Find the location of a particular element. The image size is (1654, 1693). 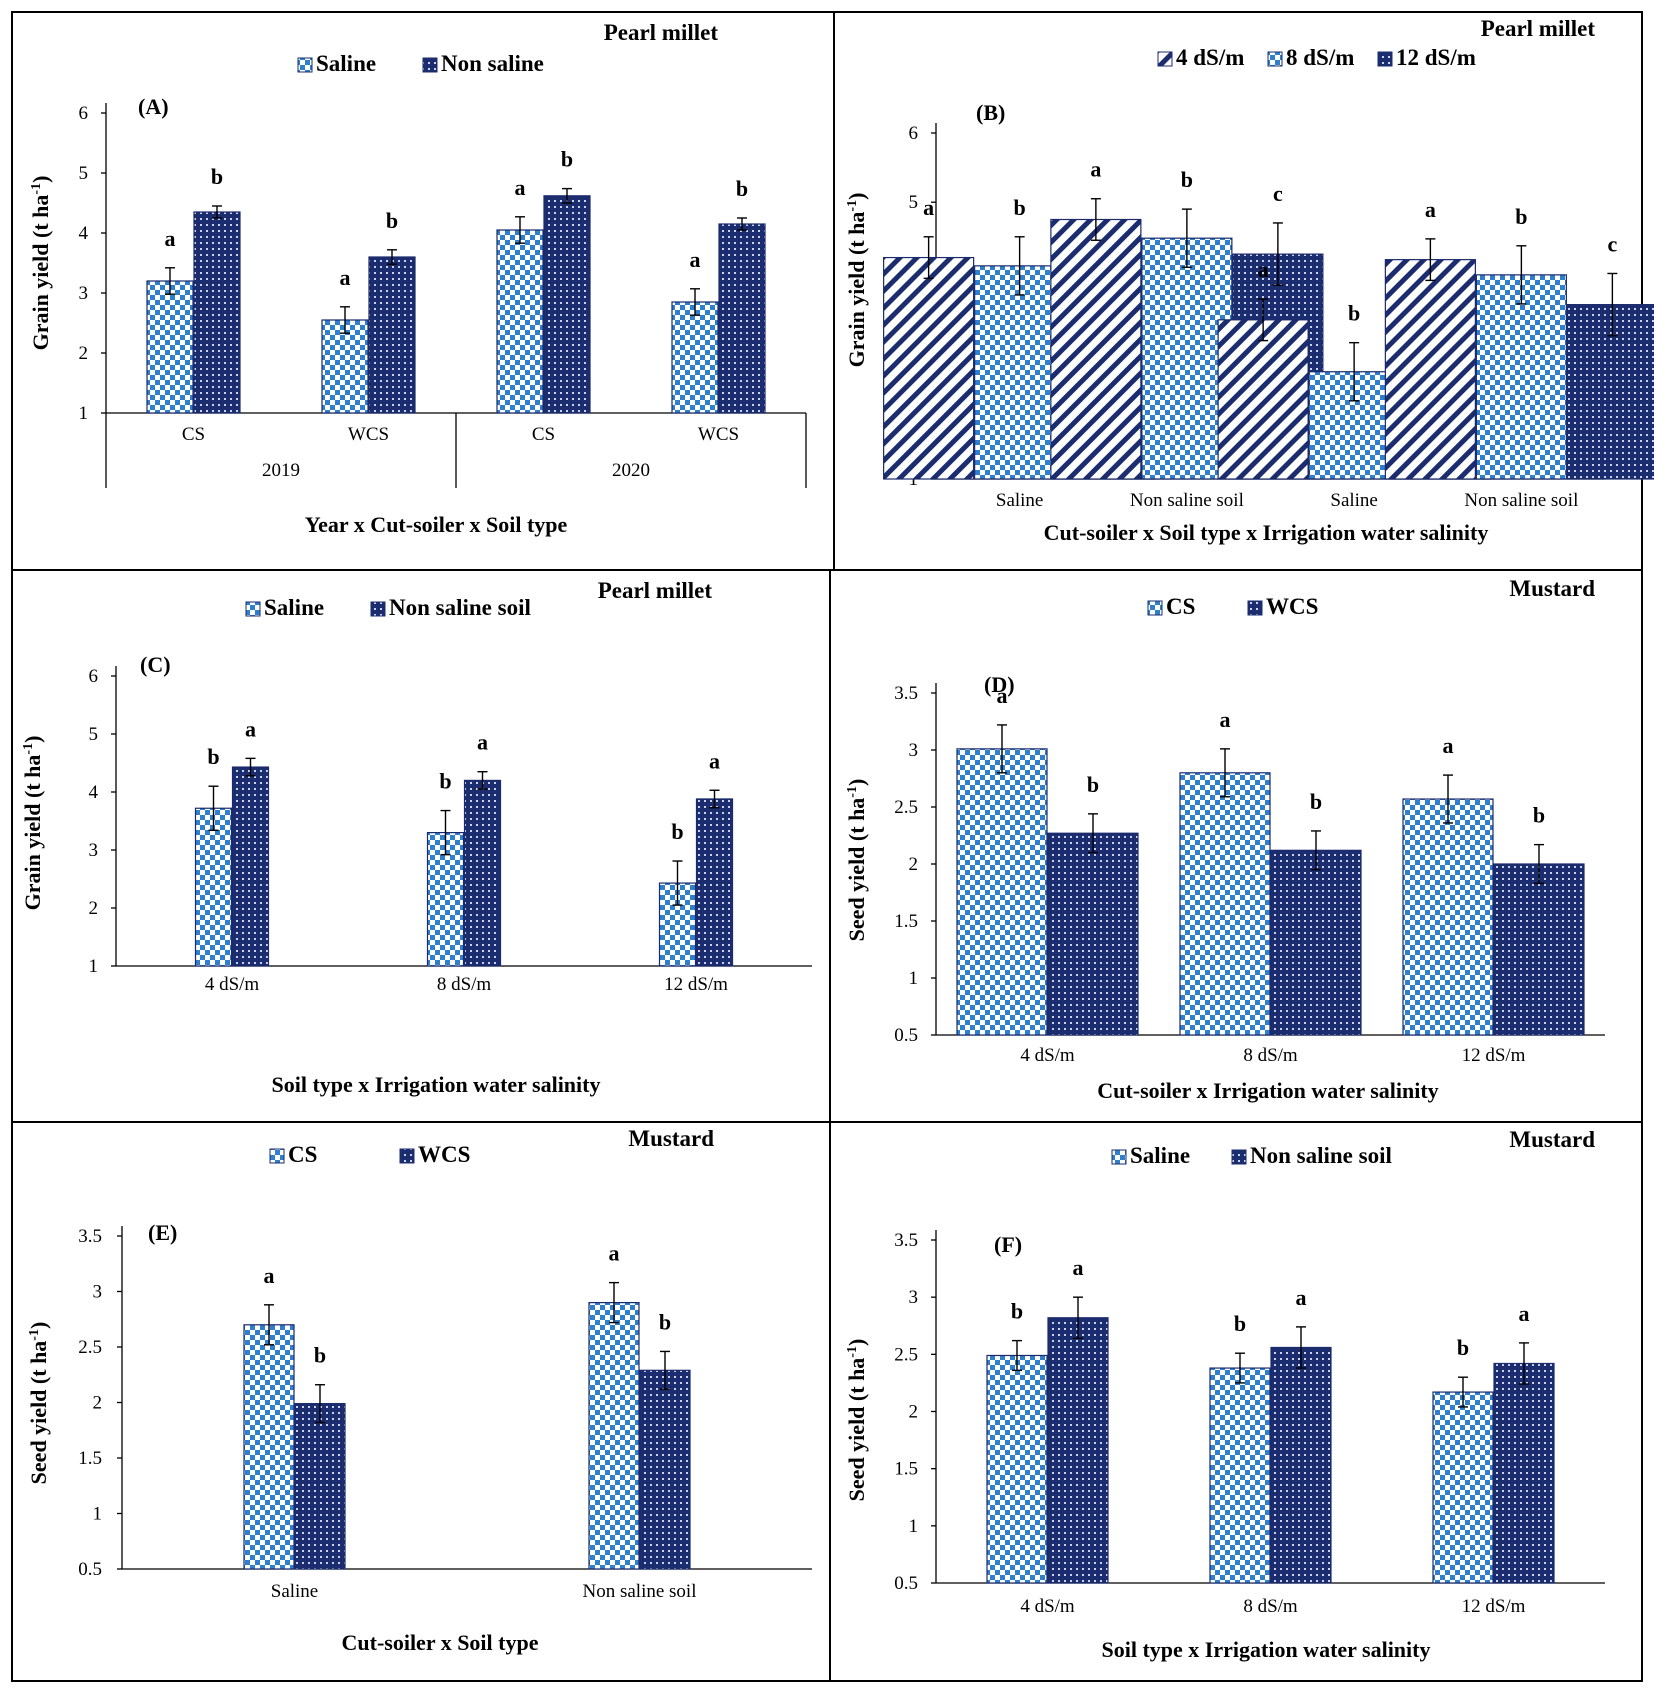

group-label: 2019 is located at coordinates (281, 470).